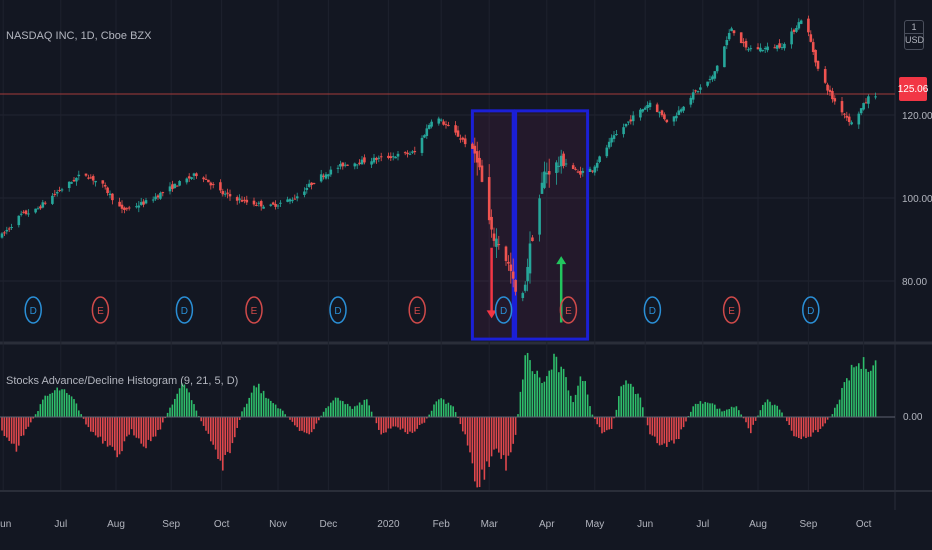 The image size is (932, 550). Describe the element at coordinates (254, 310) in the screenshot. I see `earnings-marker` at that location.